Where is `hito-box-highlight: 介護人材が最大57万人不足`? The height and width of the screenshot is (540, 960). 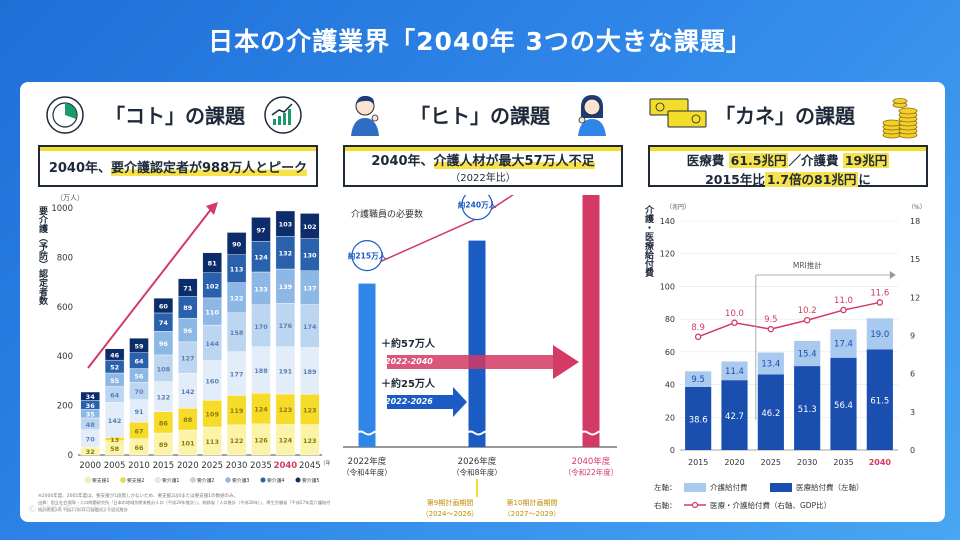
hito-box-highlight: 介護人材が最大57万人不足 is located at coordinates (514, 161).